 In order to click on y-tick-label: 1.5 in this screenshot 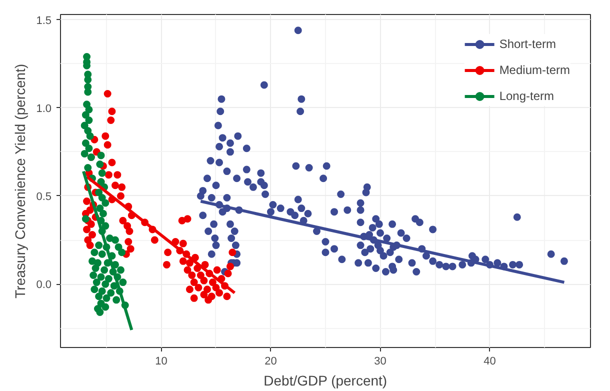, I will do `click(44, 20)`.